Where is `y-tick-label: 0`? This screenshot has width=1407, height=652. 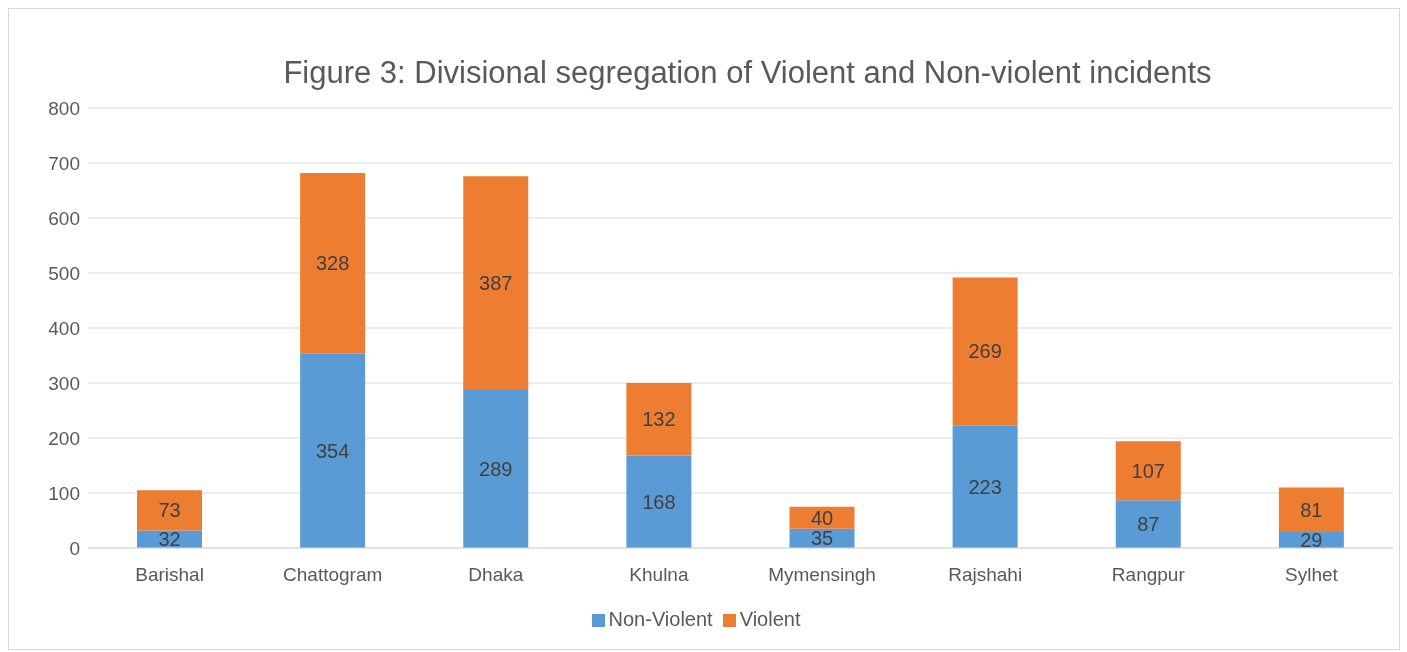 y-tick-label: 0 is located at coordinates (74, 548).